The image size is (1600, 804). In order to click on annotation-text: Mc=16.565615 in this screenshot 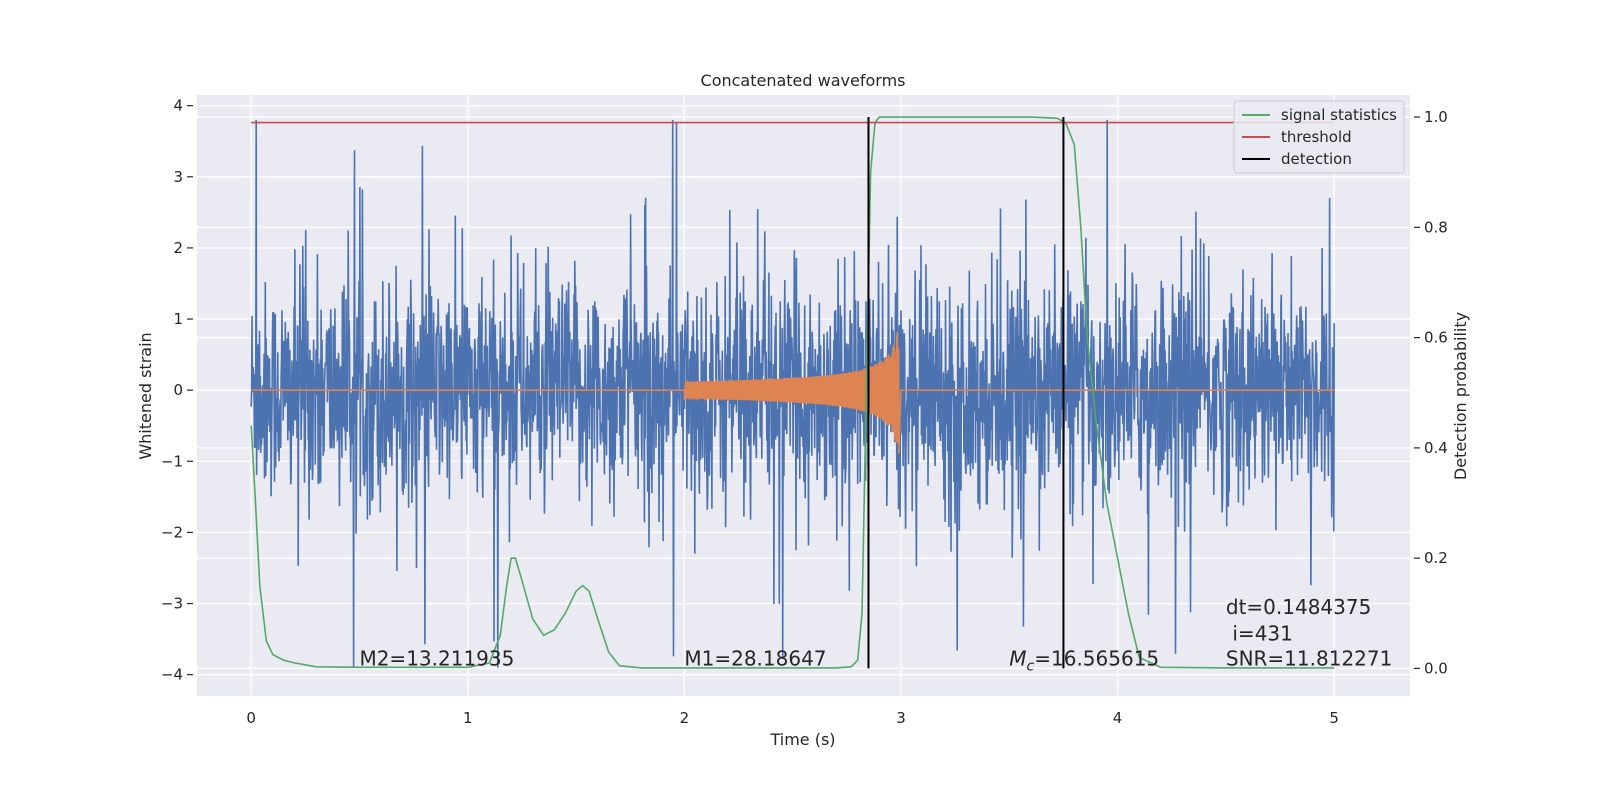, I will do `click(1084, 660)`.